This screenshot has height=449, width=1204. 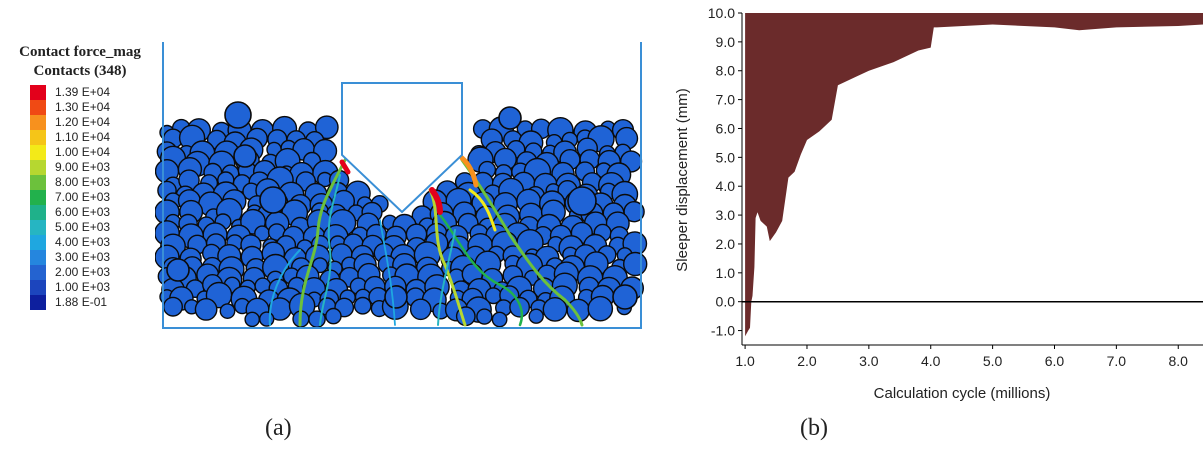 I want to click on legend-subtitle: Contacts (348), so click(x=80, y=71).